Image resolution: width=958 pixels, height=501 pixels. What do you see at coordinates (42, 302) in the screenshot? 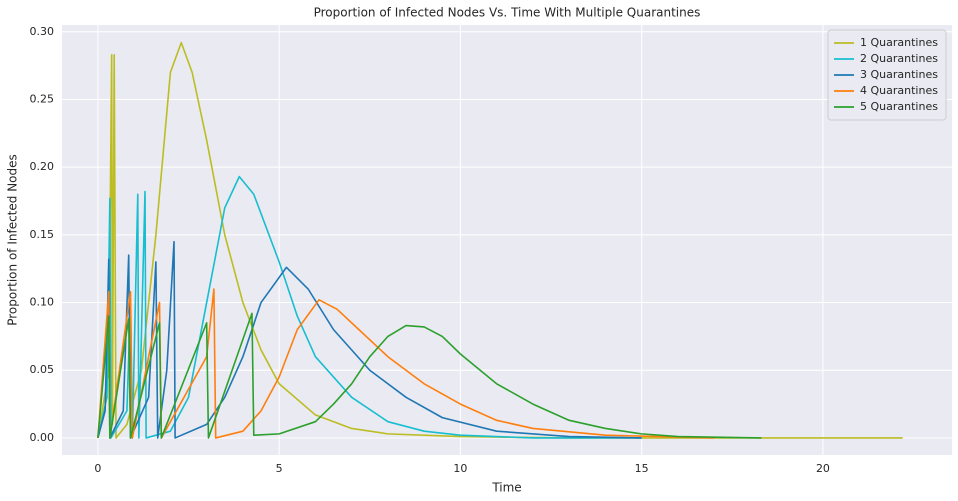
I see `y-tick-label: 0.10` at bounding box center [42, 302].